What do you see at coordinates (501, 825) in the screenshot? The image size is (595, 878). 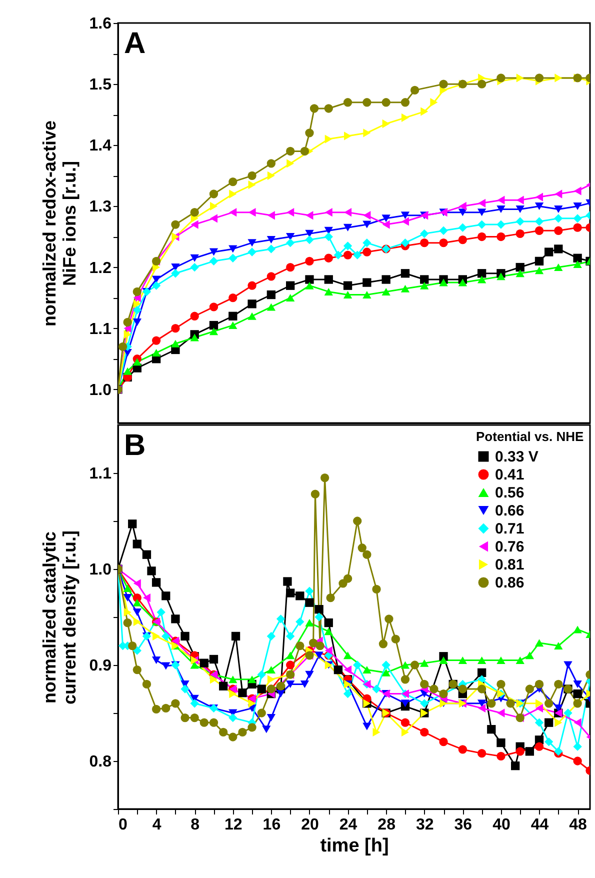 I see `x-tick-label: 40` at bounding box center [501, 825].